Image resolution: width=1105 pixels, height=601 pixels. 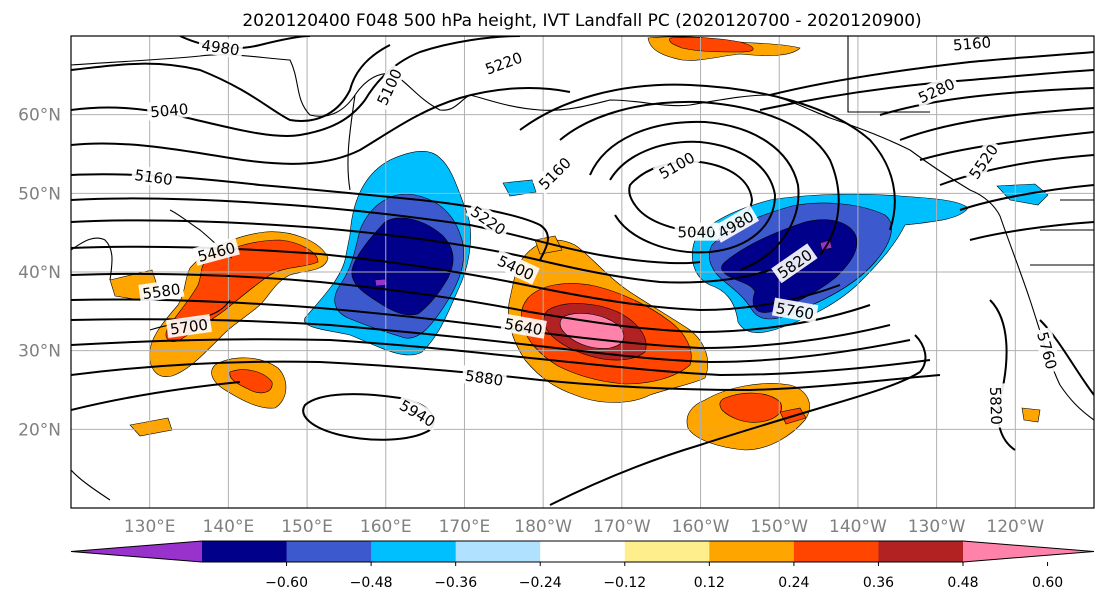 I want to click on colorbar-tick-label: −0.12, so click(x=624, y=583).